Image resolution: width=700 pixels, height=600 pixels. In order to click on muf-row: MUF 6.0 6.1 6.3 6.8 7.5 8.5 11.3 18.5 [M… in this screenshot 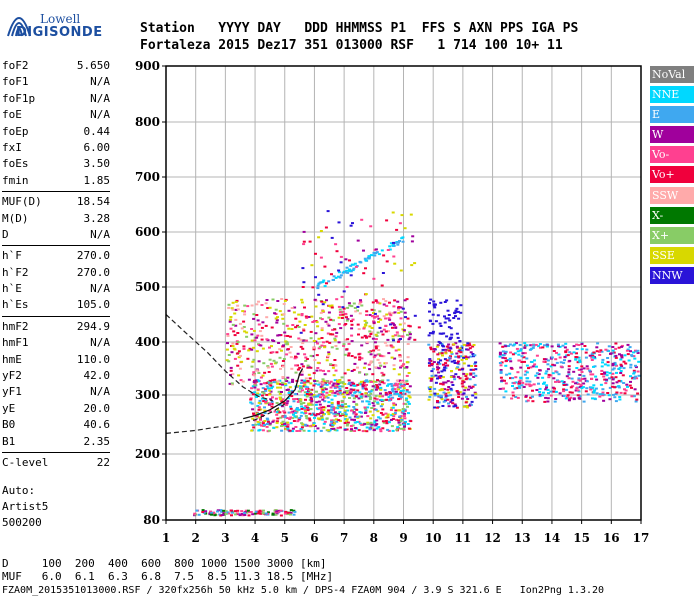, I will do `click(168, 576)`.